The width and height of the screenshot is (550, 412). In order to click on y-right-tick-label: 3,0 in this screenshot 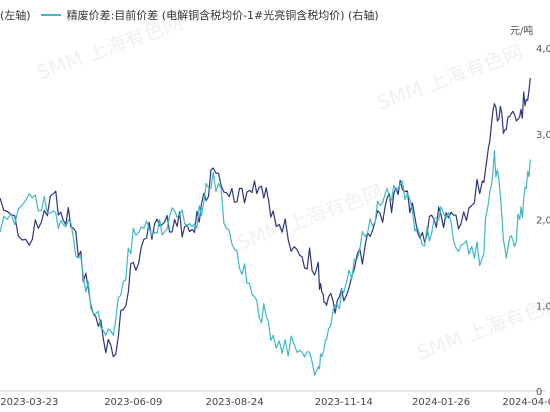, I will do `click(543, 135)`.